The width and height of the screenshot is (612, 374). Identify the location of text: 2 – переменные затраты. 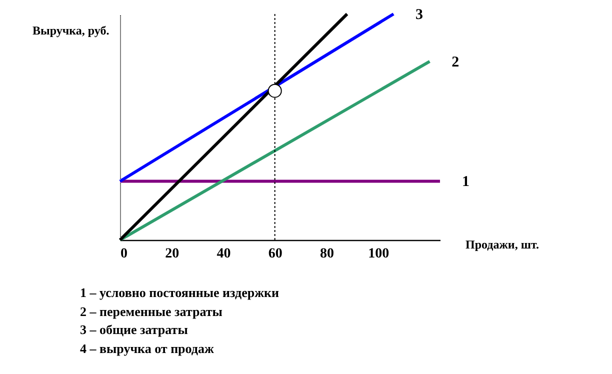
(152, 311).